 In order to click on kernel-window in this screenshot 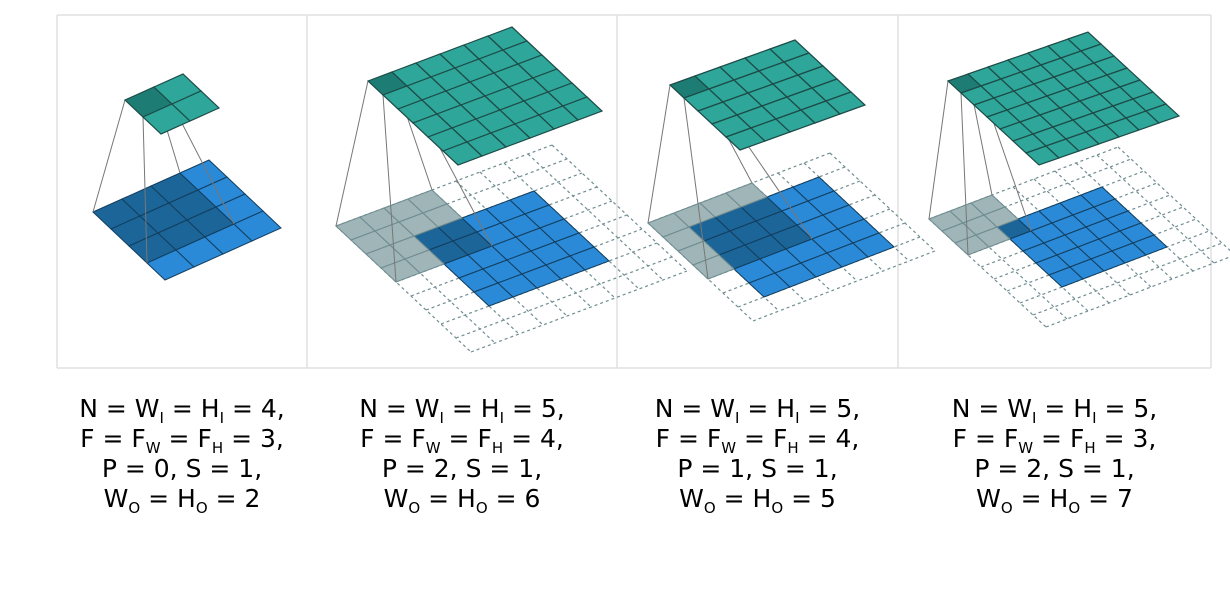, I will do `click(399, 236)`.